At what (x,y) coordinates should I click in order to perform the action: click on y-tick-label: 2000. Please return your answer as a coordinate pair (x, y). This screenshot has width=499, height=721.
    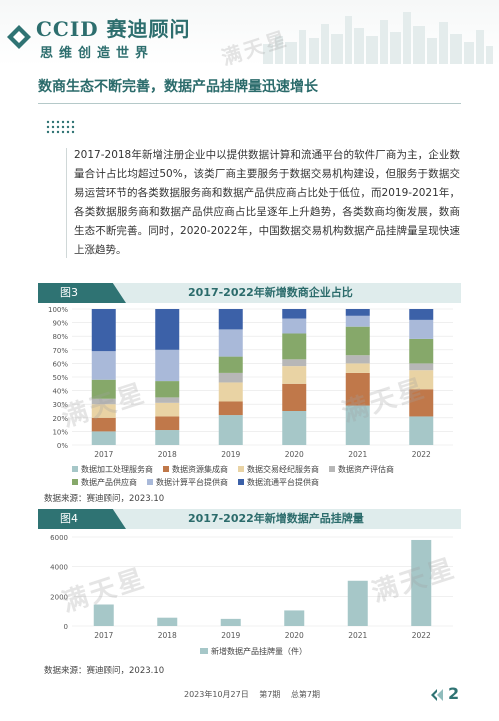
    Looking at the image, I should click on (59, 597).